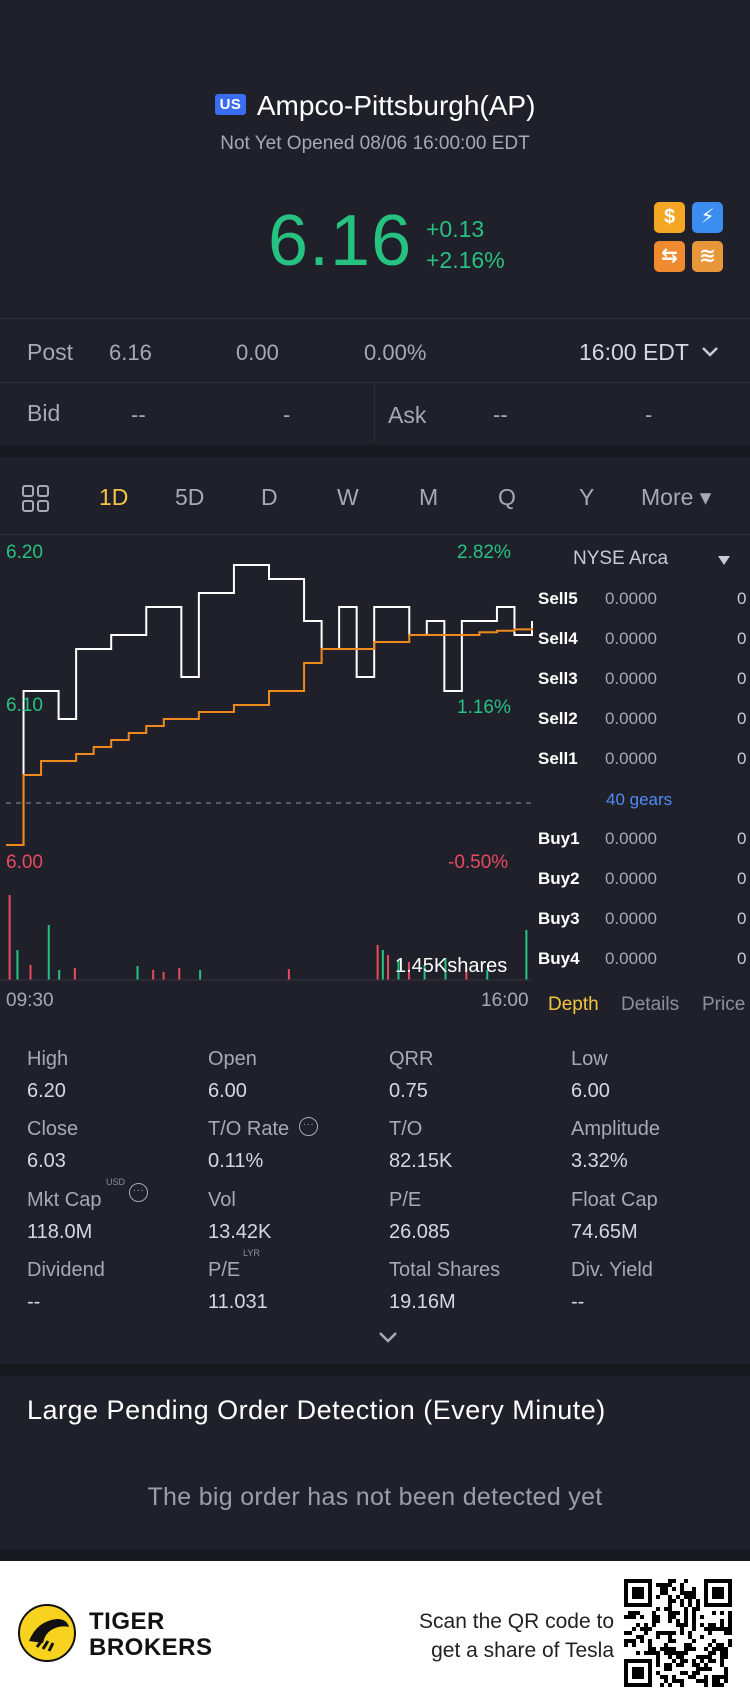  Describe the element at coordinates (589, 1059) in the screenshot. I see `stat-label: Low` at that location.